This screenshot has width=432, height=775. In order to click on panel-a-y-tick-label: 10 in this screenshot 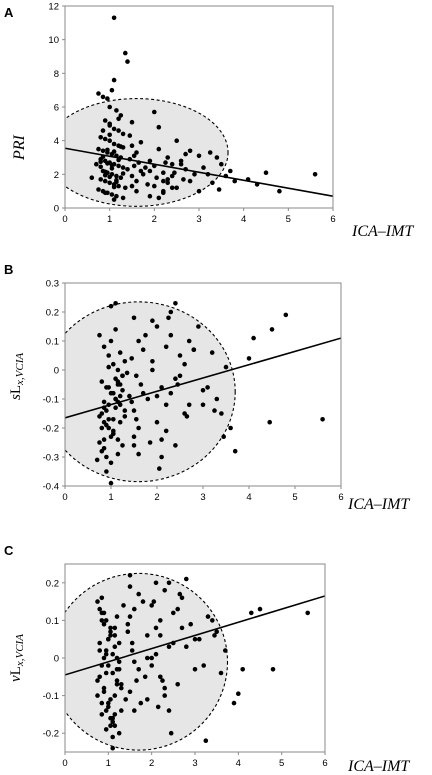, I will do `click(53, 40)`.